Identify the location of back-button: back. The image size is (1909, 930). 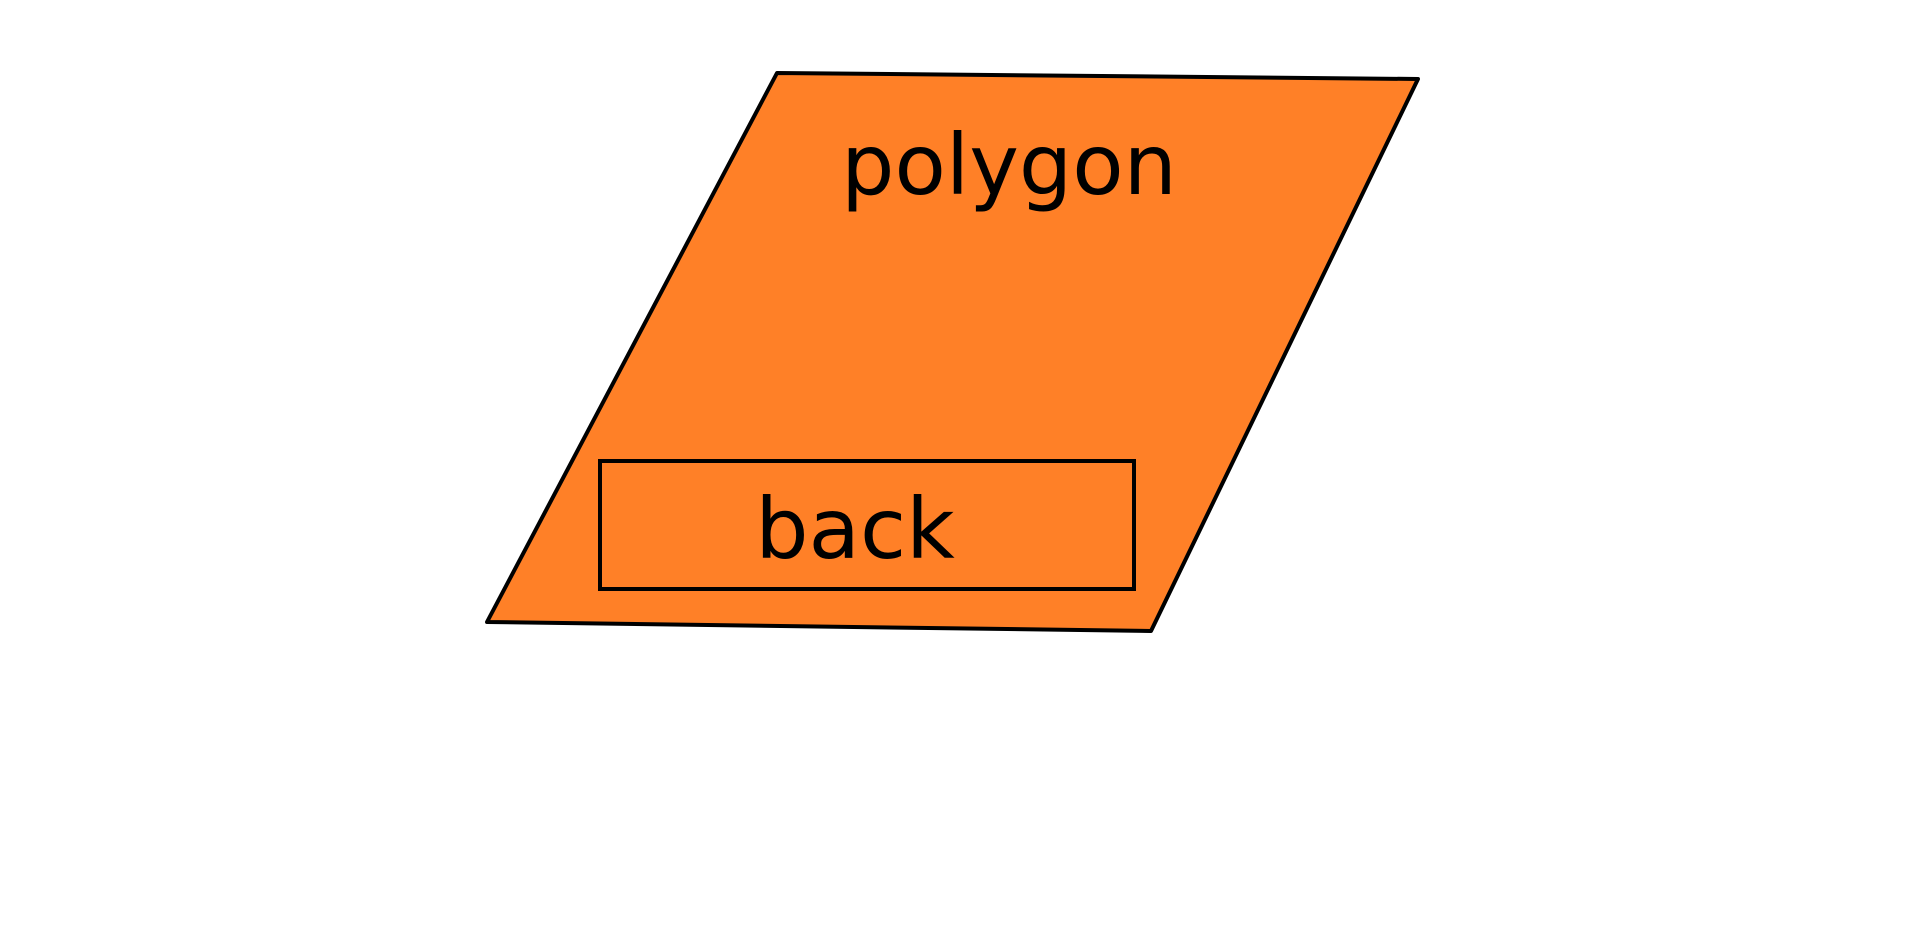
(867, 525).